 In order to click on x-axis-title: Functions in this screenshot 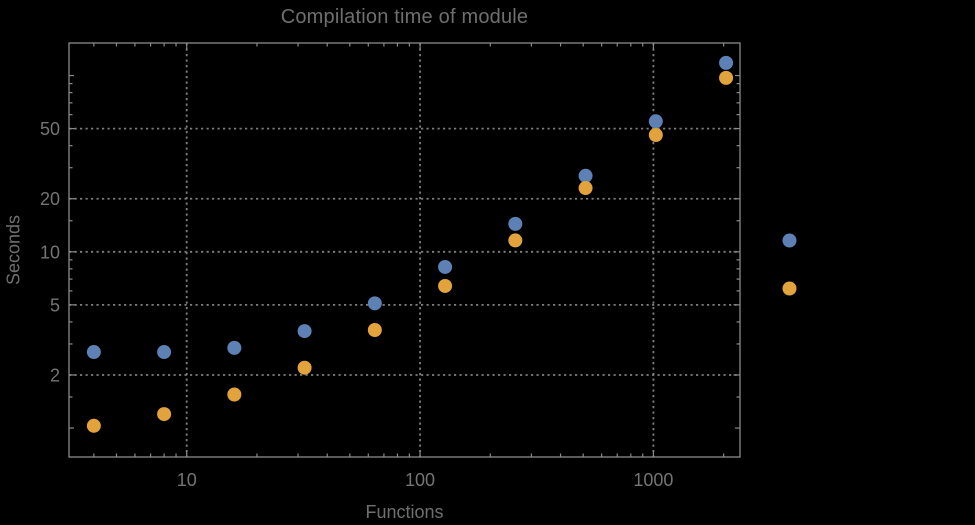, I will do `click(404, 512)`.